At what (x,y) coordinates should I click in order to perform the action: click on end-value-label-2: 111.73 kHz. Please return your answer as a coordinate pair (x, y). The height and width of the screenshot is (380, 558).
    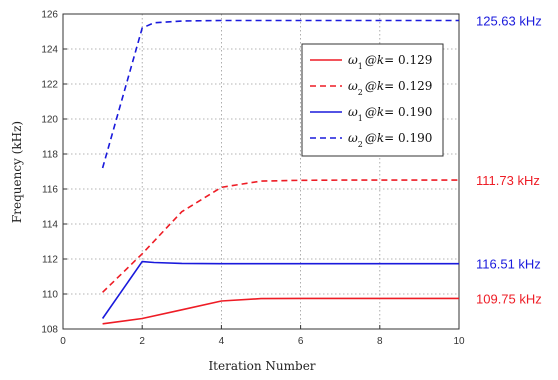
    Looking at the image, I should click on (508, 180).